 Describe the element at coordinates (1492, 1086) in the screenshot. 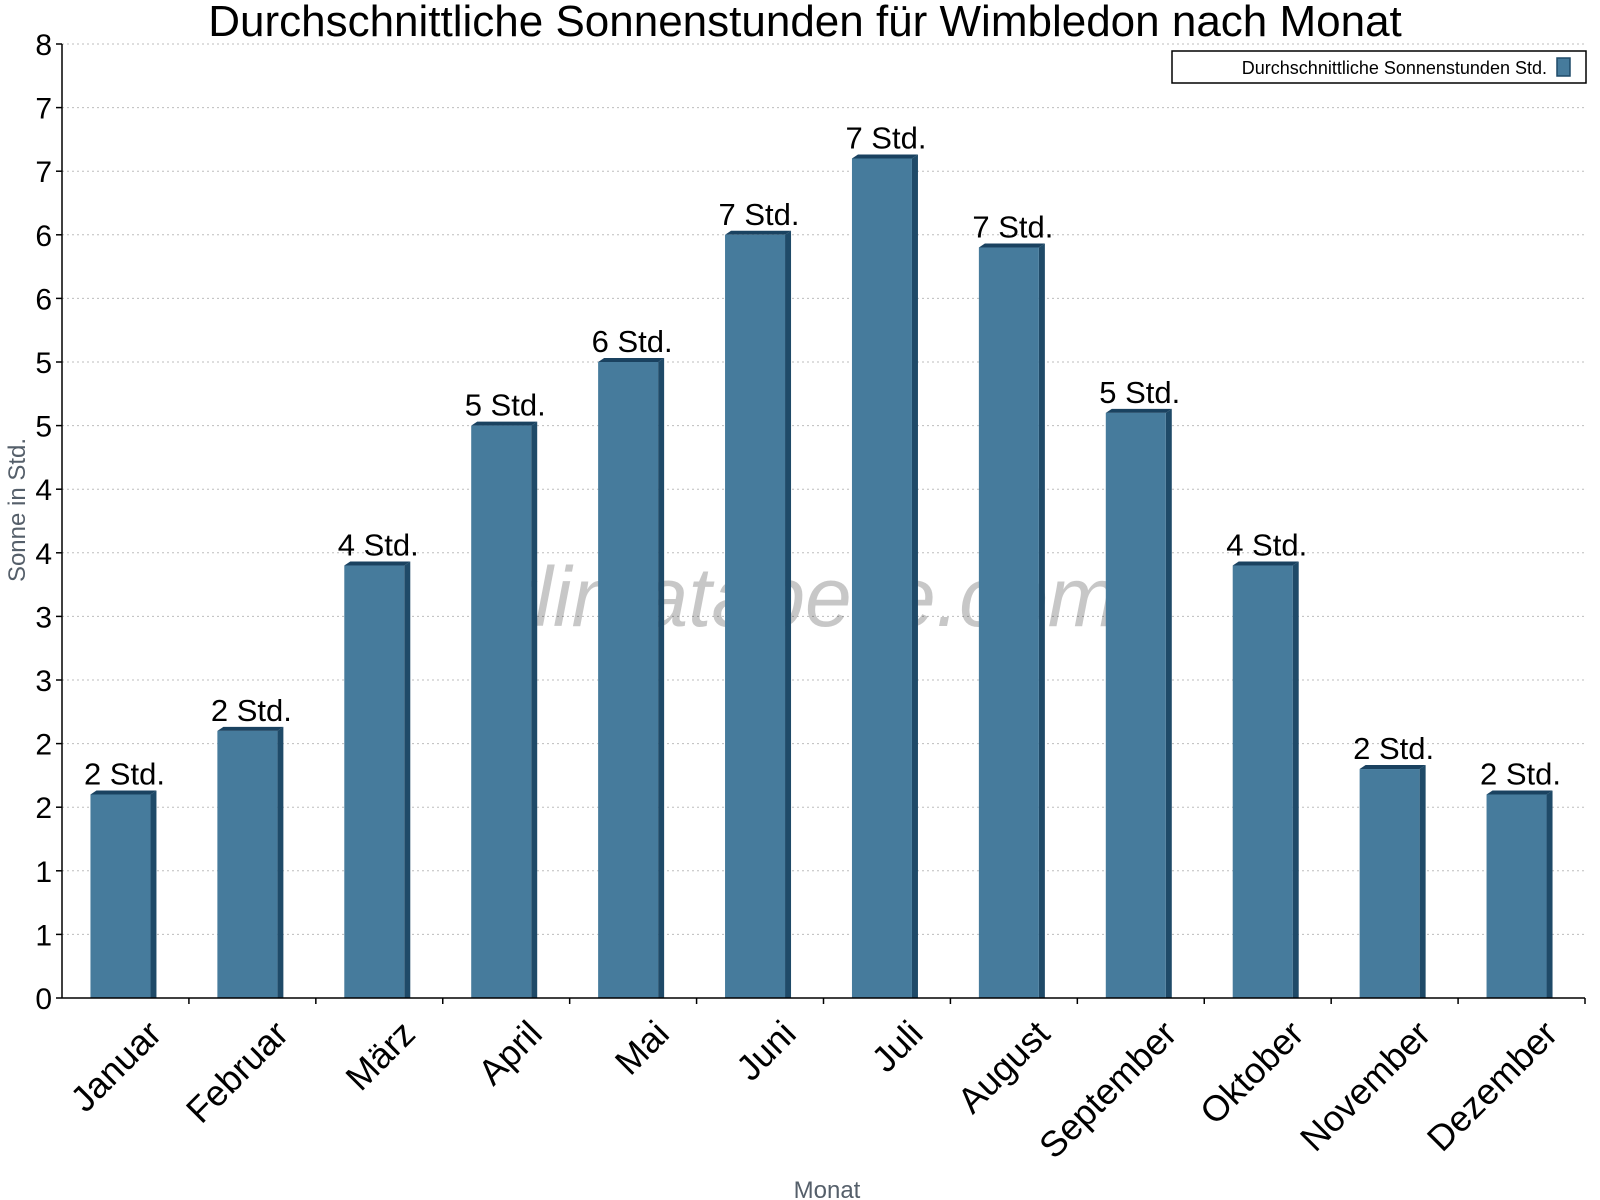

I see `x-tick-label: Dezember` at that location.